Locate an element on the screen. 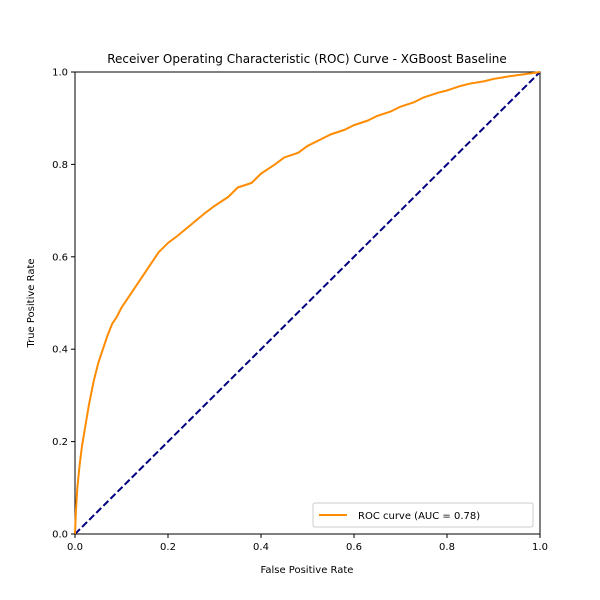 Image resolution: width=600 pixels, height=600 pixels. x-tick-label: 0.4 is located at coordinates (261, 547).